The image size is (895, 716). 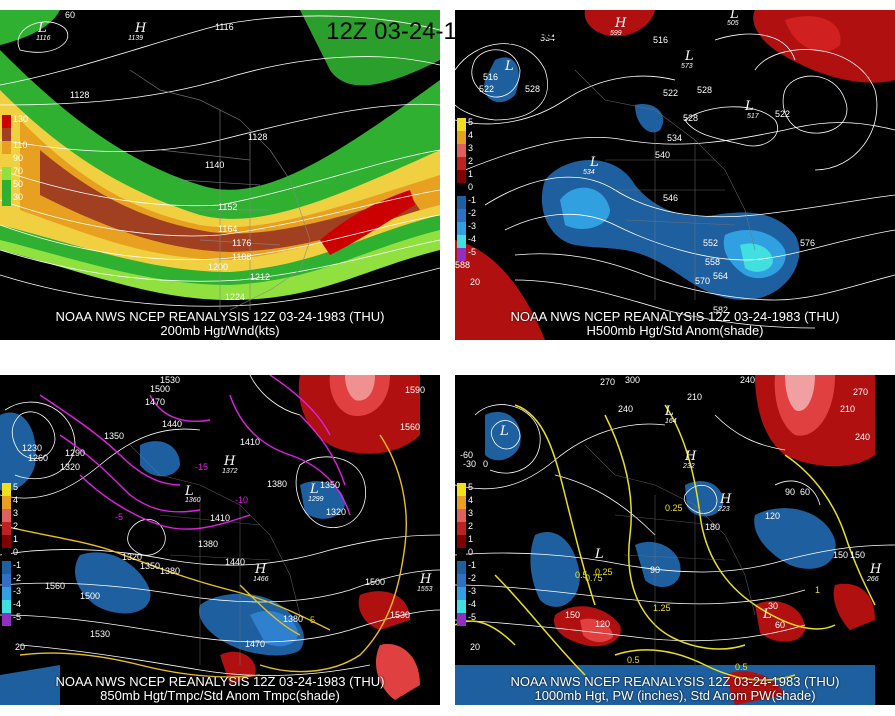 What do you see at coordinates (720, 276) in the screenshot?
I see `contour-label: 564` at bounding box center [720, 276].